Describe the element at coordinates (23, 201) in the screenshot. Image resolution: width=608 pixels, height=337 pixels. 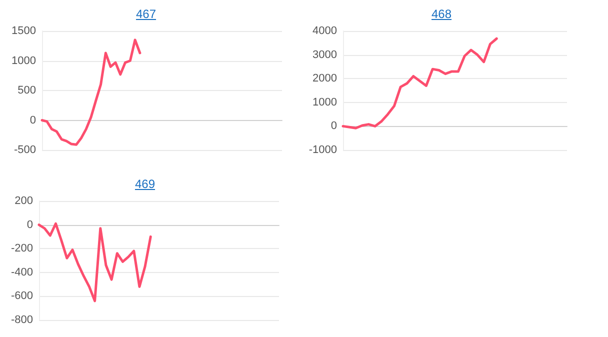
I see `y-tick-label: 200` at that location.